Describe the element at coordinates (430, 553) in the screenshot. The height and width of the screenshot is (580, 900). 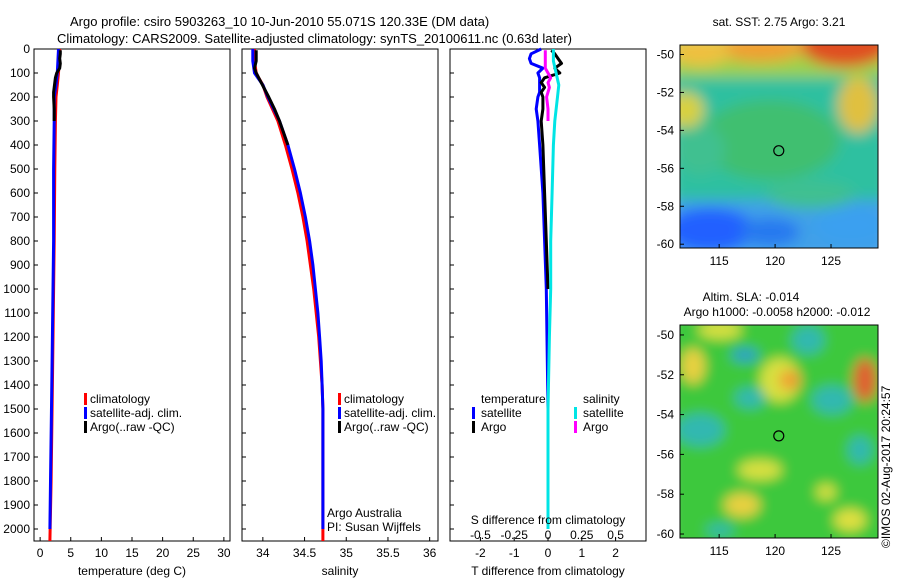
I see `x-tick-label: 36` at that location.